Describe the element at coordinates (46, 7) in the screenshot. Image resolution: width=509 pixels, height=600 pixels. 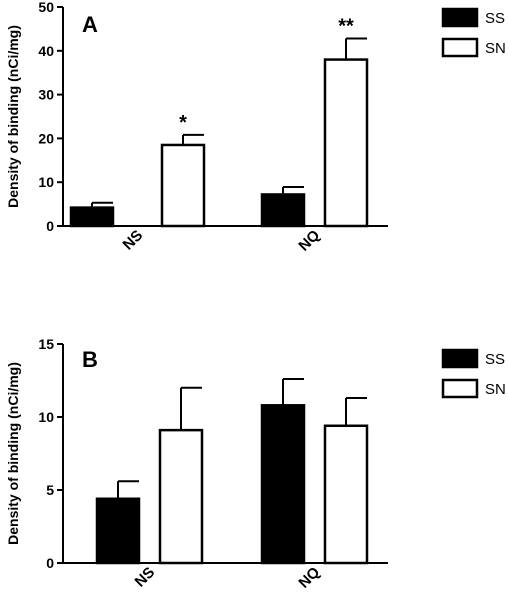
I see `y-tick-label: 50` at that location.